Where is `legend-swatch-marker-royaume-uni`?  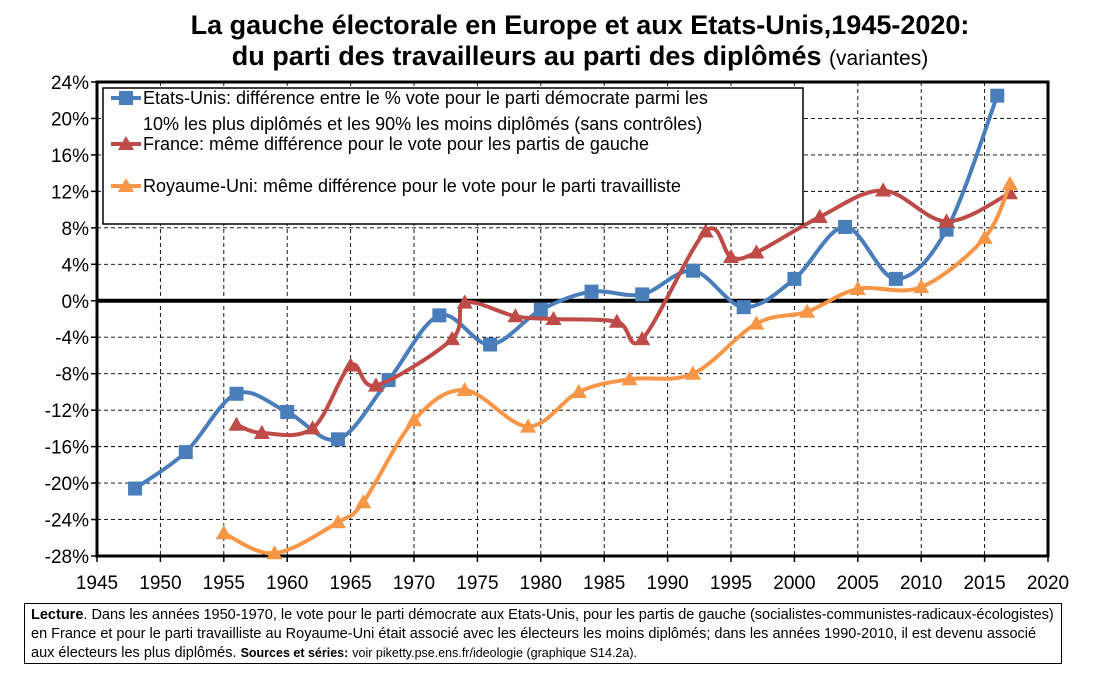
legend-swatch-marker-royaume-uni is located at coordinates (126, 185).